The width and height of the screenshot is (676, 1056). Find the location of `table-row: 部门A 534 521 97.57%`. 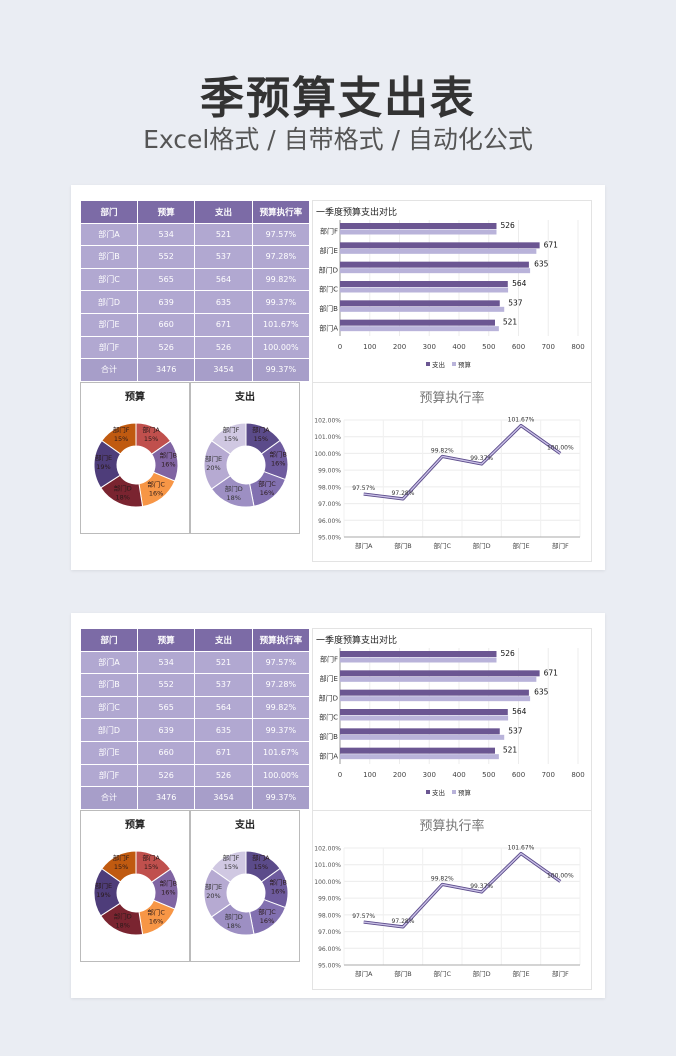

table-row: 部门A 534 521 97.57% is located at coordinates (195, 662).